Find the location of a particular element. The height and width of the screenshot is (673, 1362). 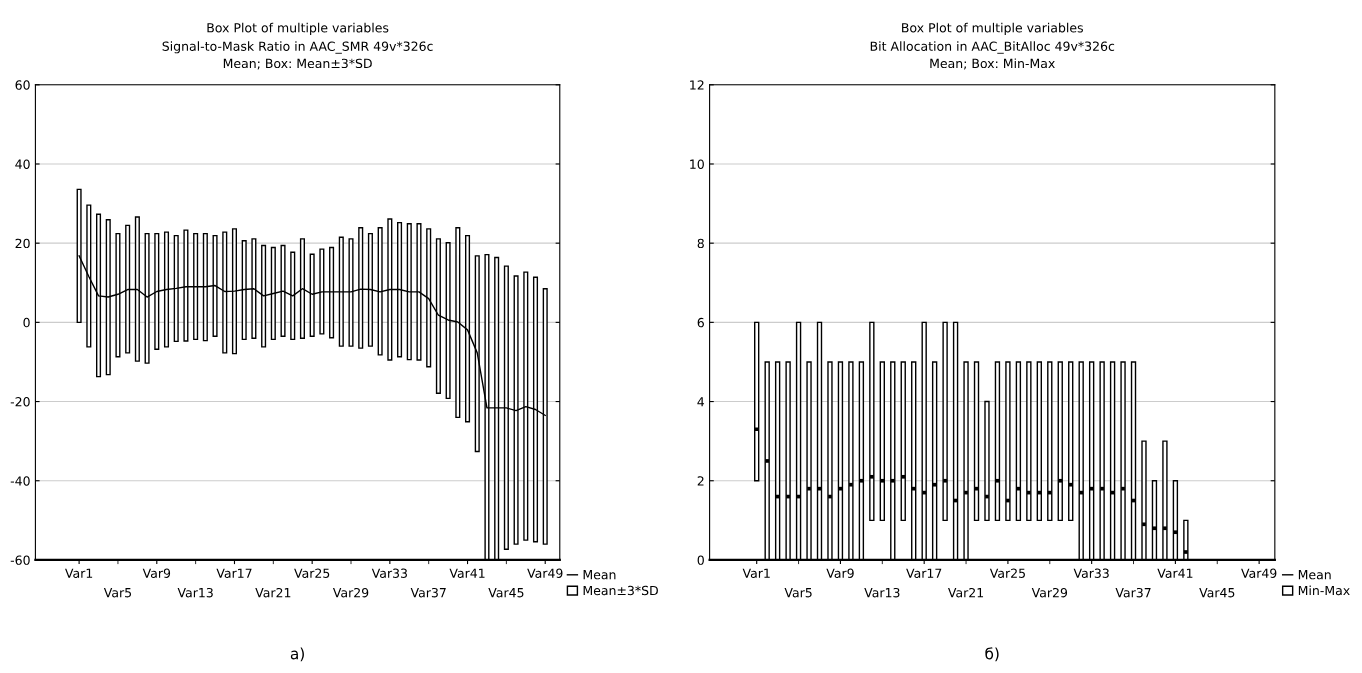

text: а) is located at coordinates (297, 654).